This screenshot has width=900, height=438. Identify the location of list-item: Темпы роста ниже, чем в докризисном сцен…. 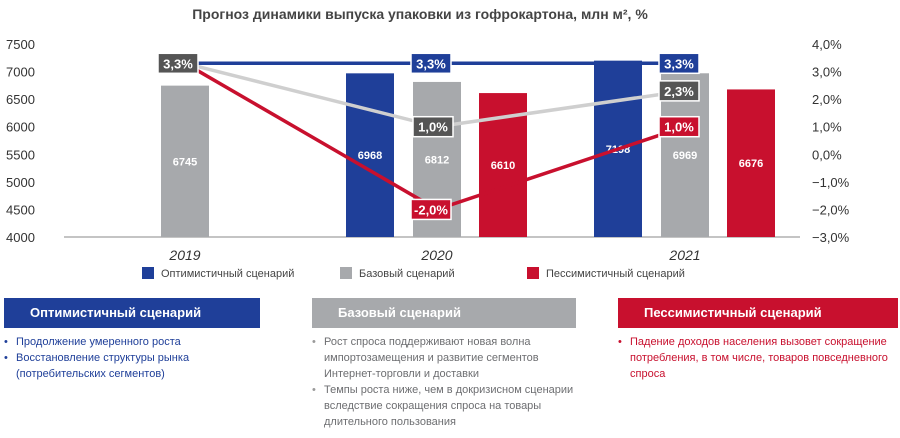
(444, 406).